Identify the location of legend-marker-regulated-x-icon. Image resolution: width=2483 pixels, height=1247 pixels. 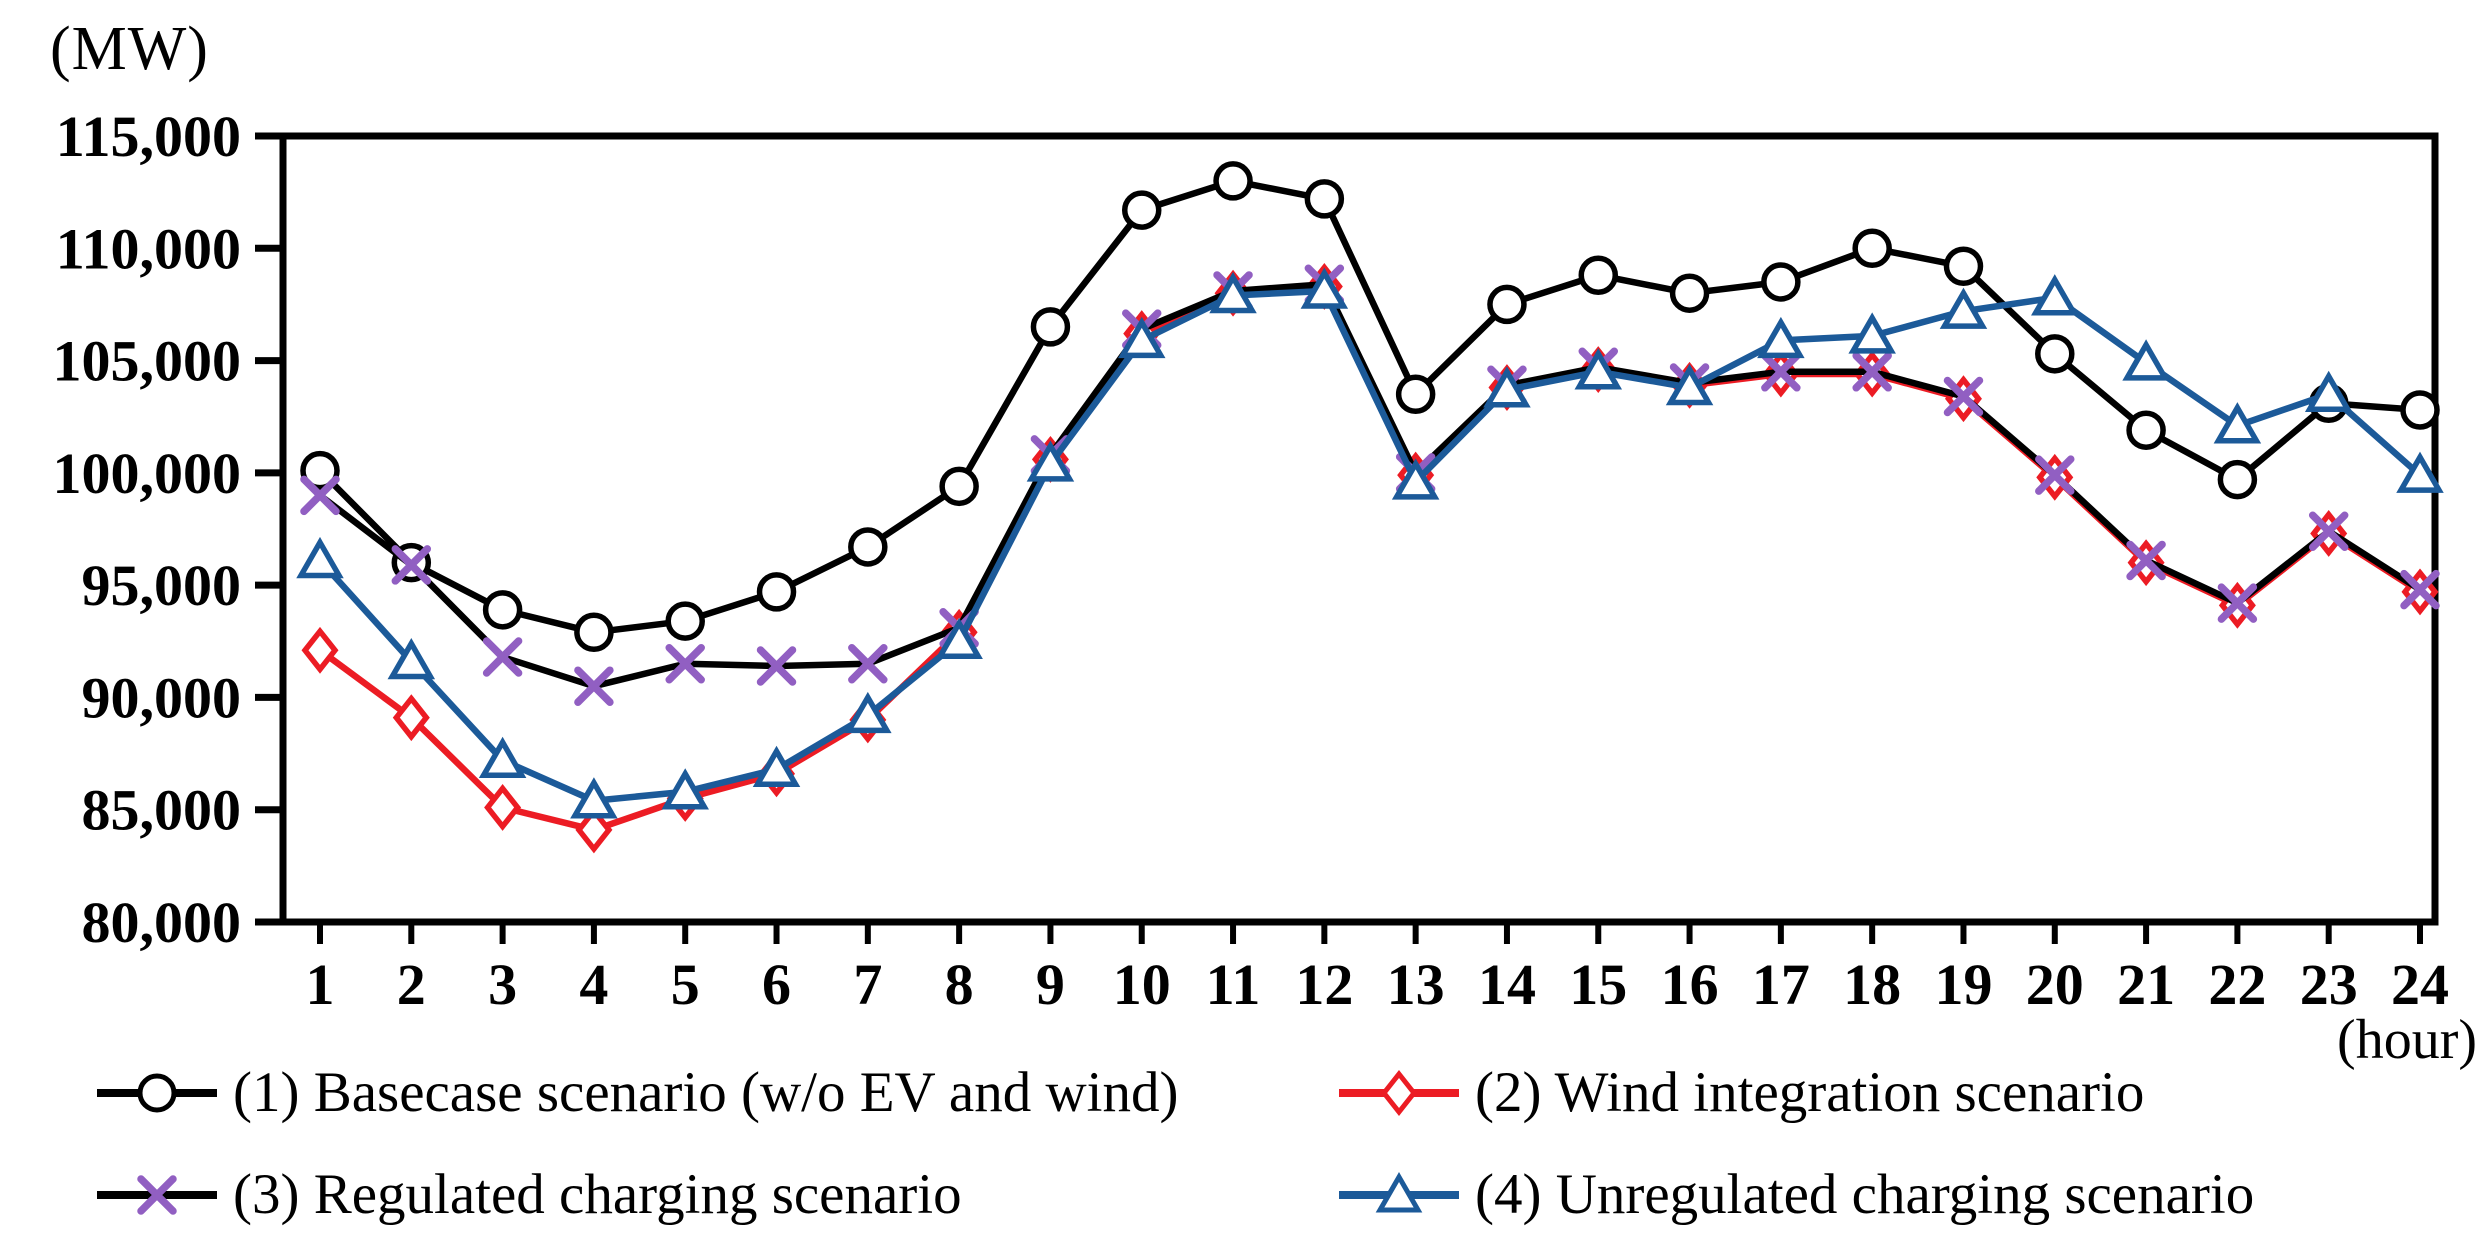
(157, 1194).